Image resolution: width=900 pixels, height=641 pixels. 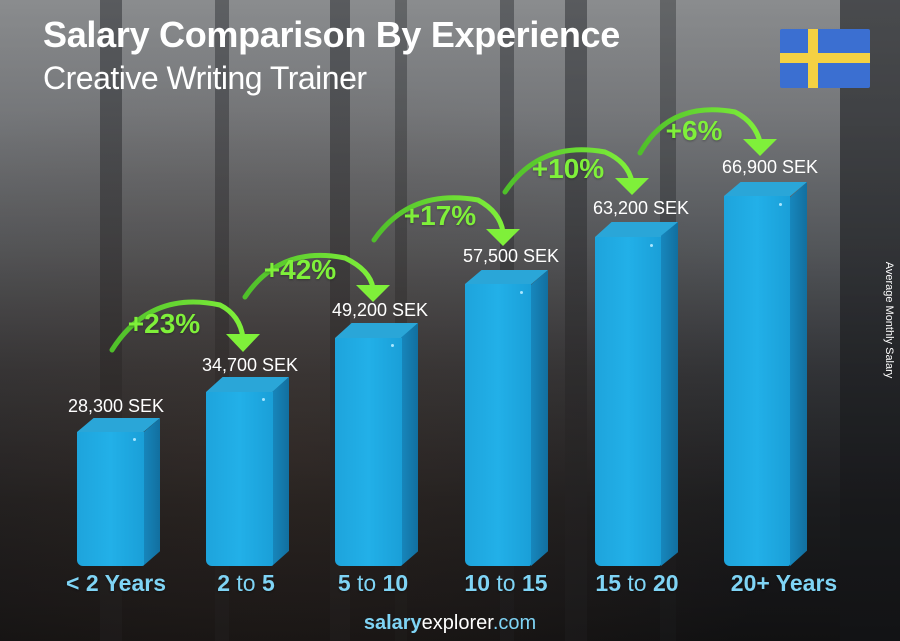 I want to click on bar-value-label: 34,700 SEK, so click(x=250, y=365).